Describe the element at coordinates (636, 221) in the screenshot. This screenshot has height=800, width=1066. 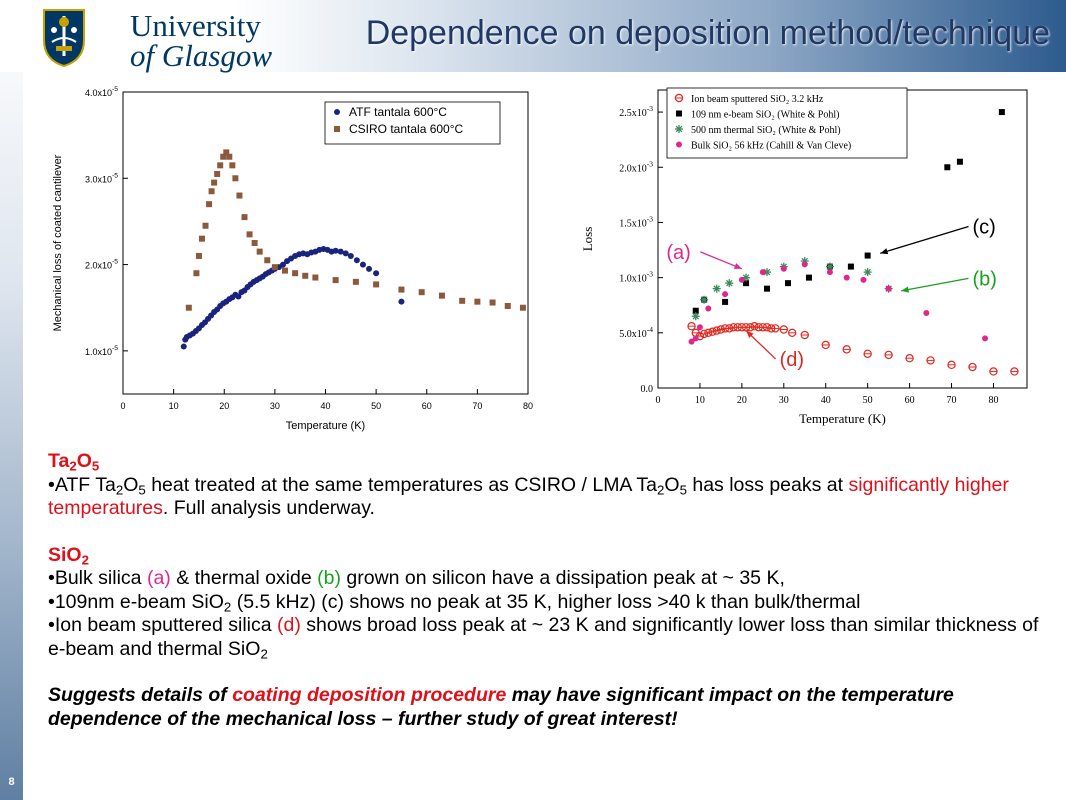
I see `chart1-ytick-label-3: 1.5x10⁻³` at that location.